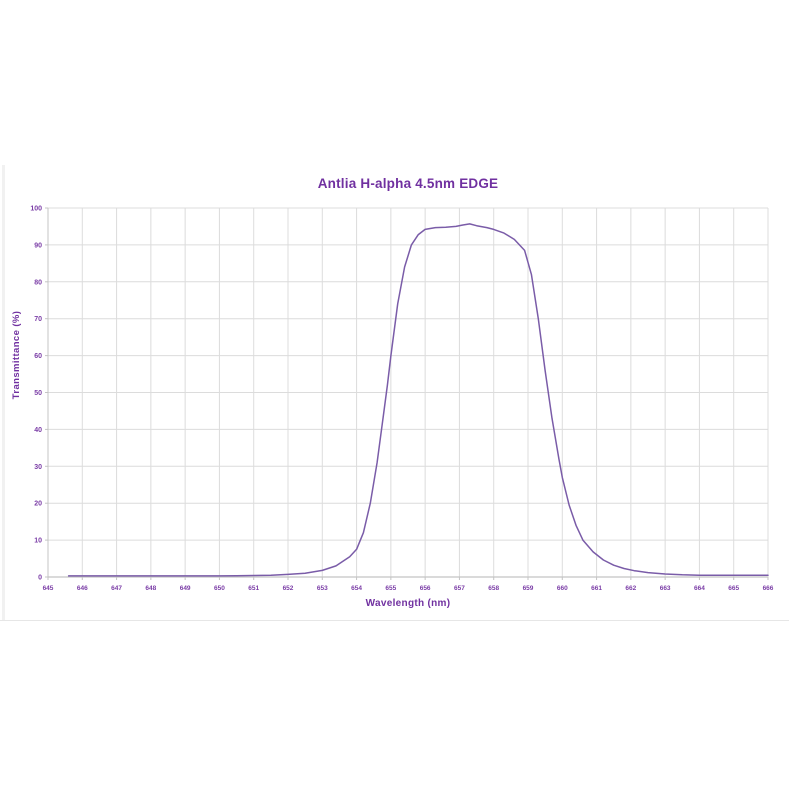 This screenshot has width=790, height=790. What do you see at coordinates (16, 355) in the screenshot?
I see `y-axis-title: Transmittance (%)` at bounding box center [16, 355].